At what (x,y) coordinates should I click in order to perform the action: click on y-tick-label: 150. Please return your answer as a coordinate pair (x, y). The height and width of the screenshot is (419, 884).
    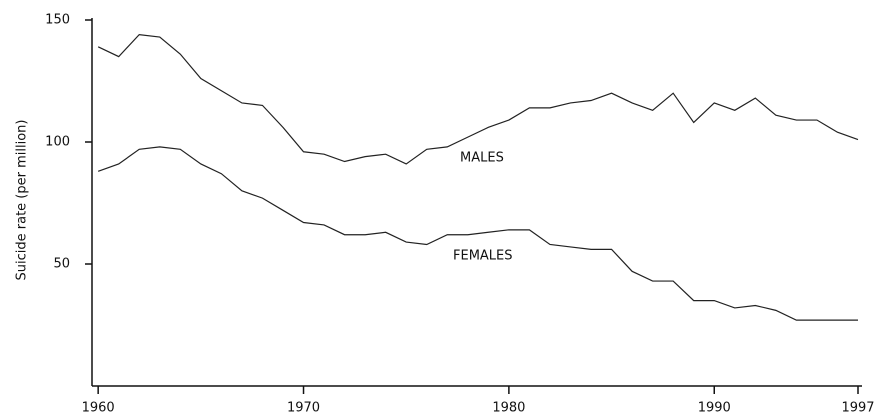
    Looking at the image, I should click on (57, 20).